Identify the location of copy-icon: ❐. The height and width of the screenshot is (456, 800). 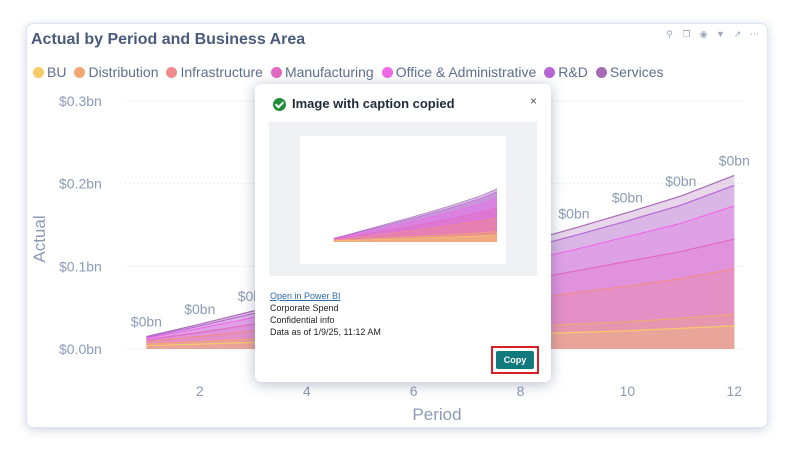
(686, 34).